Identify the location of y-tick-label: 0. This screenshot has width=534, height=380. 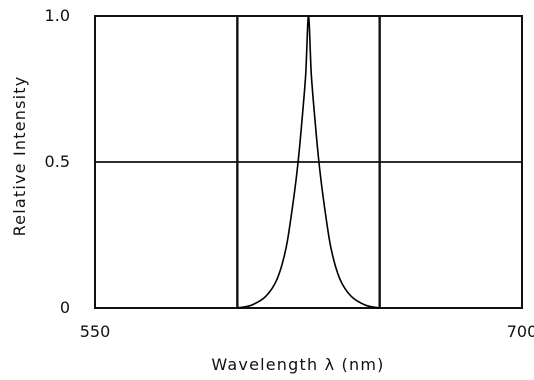
(65, 307).